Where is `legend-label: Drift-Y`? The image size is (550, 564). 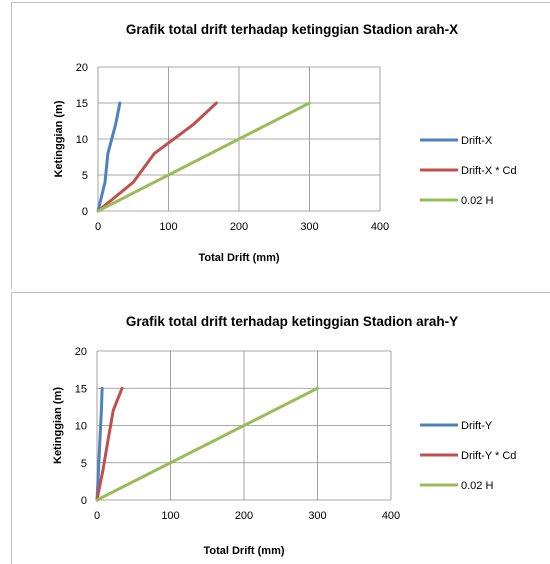
legend-label: Drift-Y is located at coordinates (477, 426).